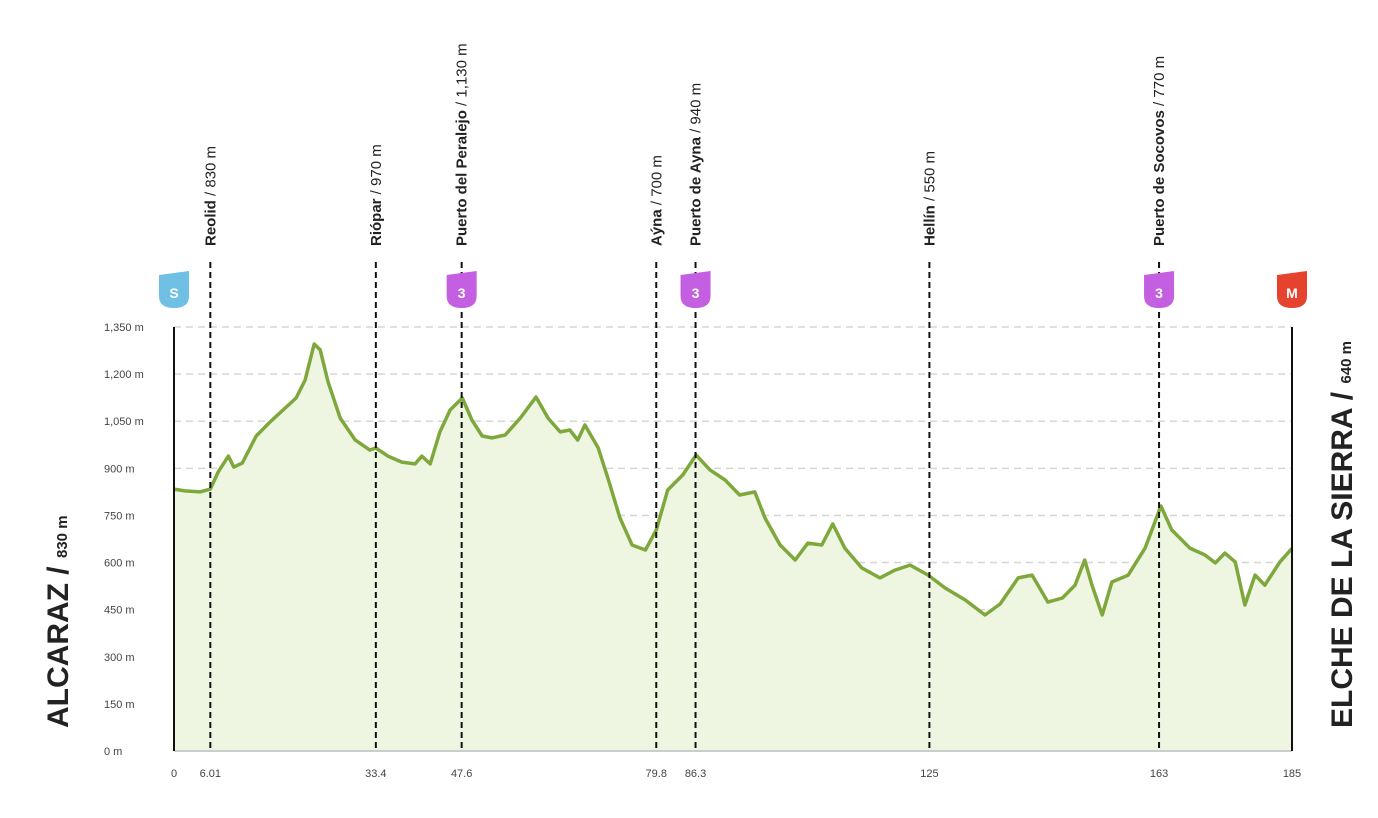 The height and width of the screenshot is (818, 1378). I want to click on x-tick-label: 6.01, so click(210, 774).